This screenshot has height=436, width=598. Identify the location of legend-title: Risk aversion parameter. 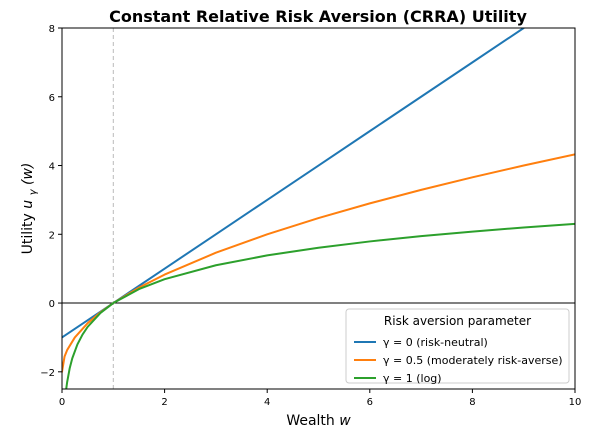
(457, 321).